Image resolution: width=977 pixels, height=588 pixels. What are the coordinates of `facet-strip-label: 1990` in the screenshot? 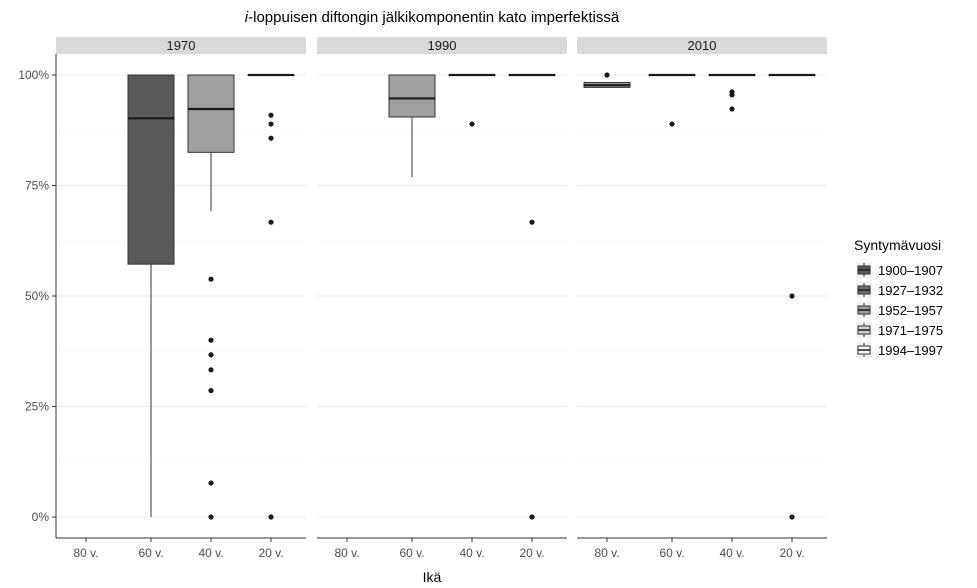 It's located at (442, 45).